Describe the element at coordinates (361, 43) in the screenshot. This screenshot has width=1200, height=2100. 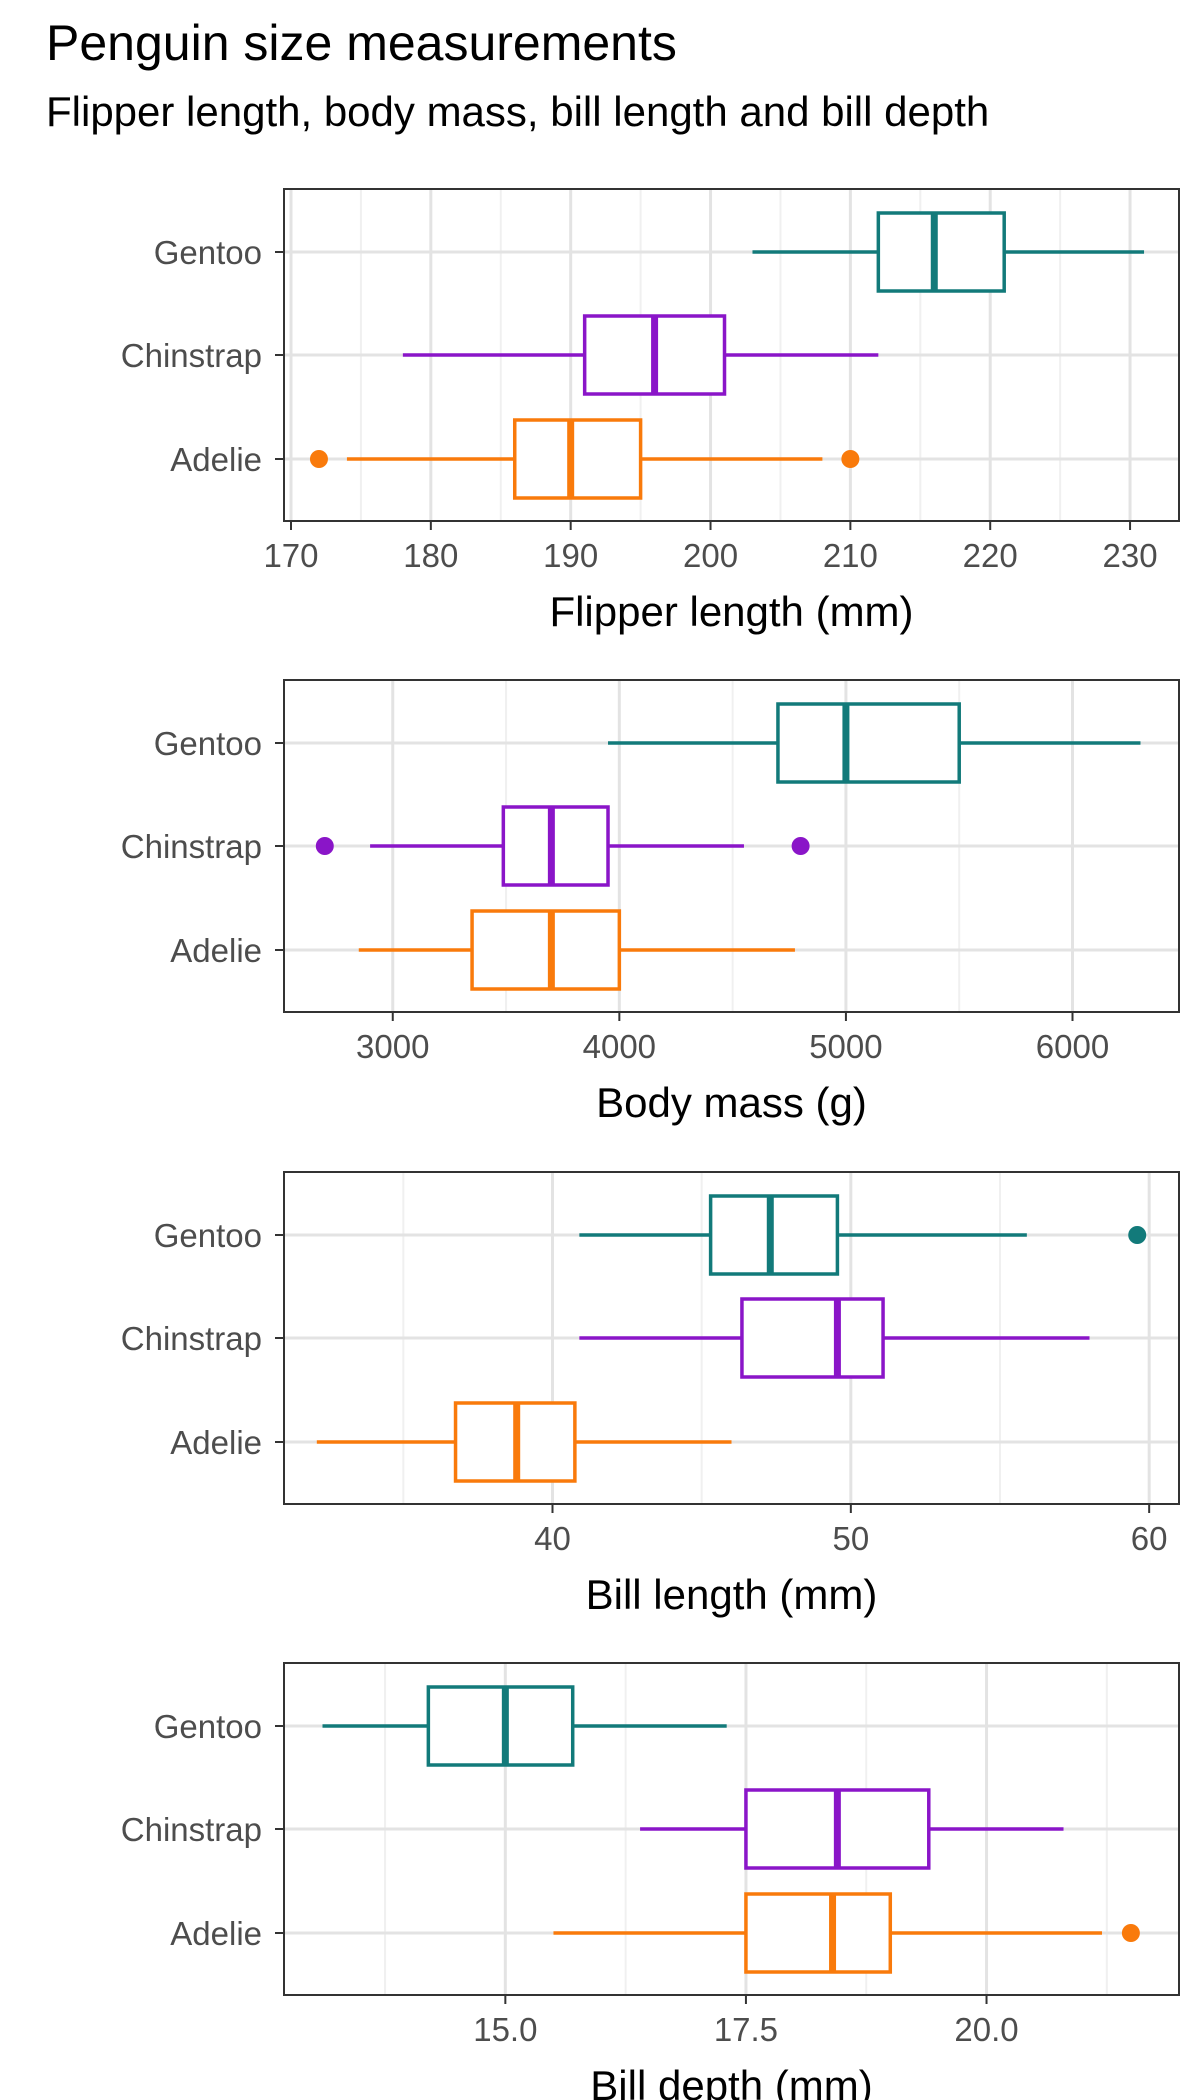
I see `page-title: Penguin size measurements` at that location.